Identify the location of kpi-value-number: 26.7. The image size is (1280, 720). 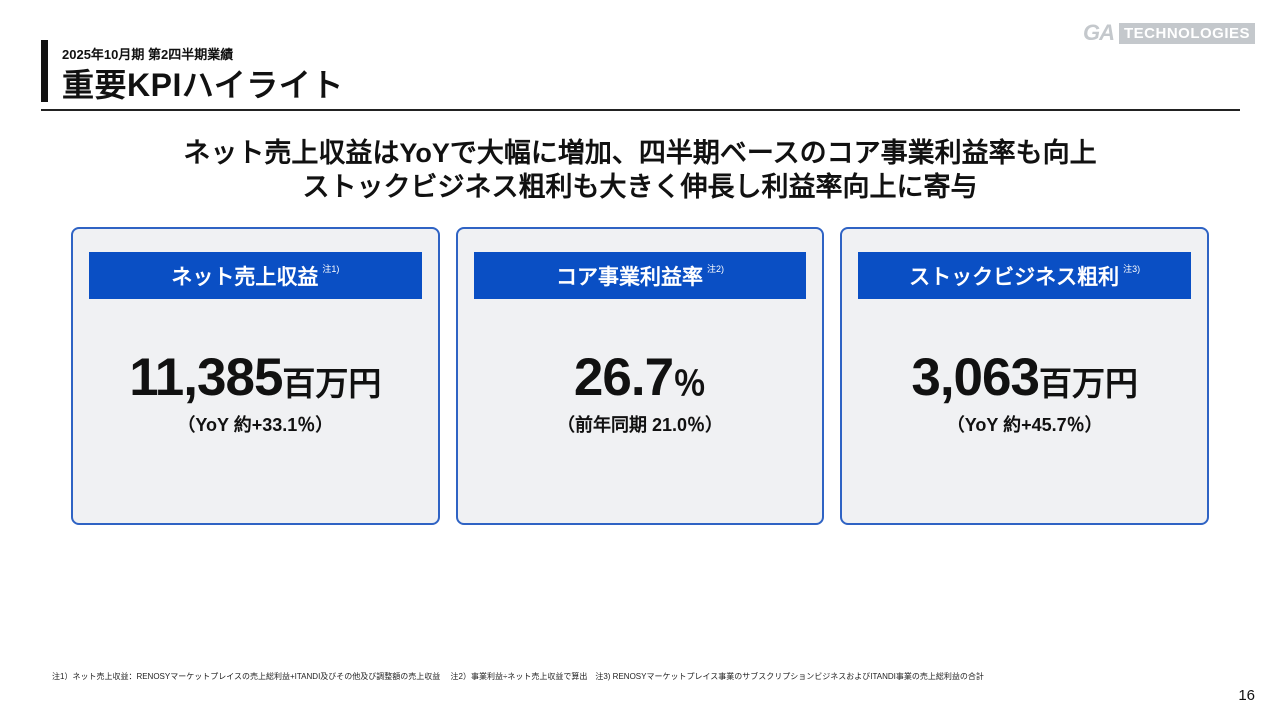
(623, 377).